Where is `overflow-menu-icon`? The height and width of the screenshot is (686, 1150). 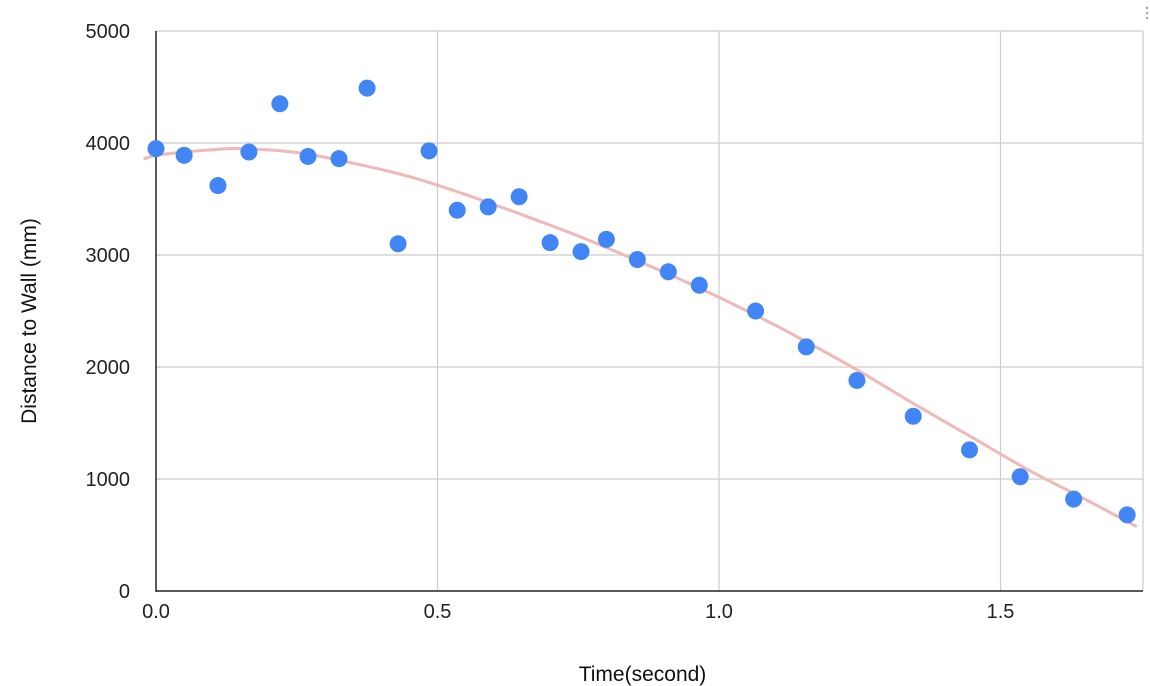
overflow-menu-icon is located at coordinates (1147, 13).